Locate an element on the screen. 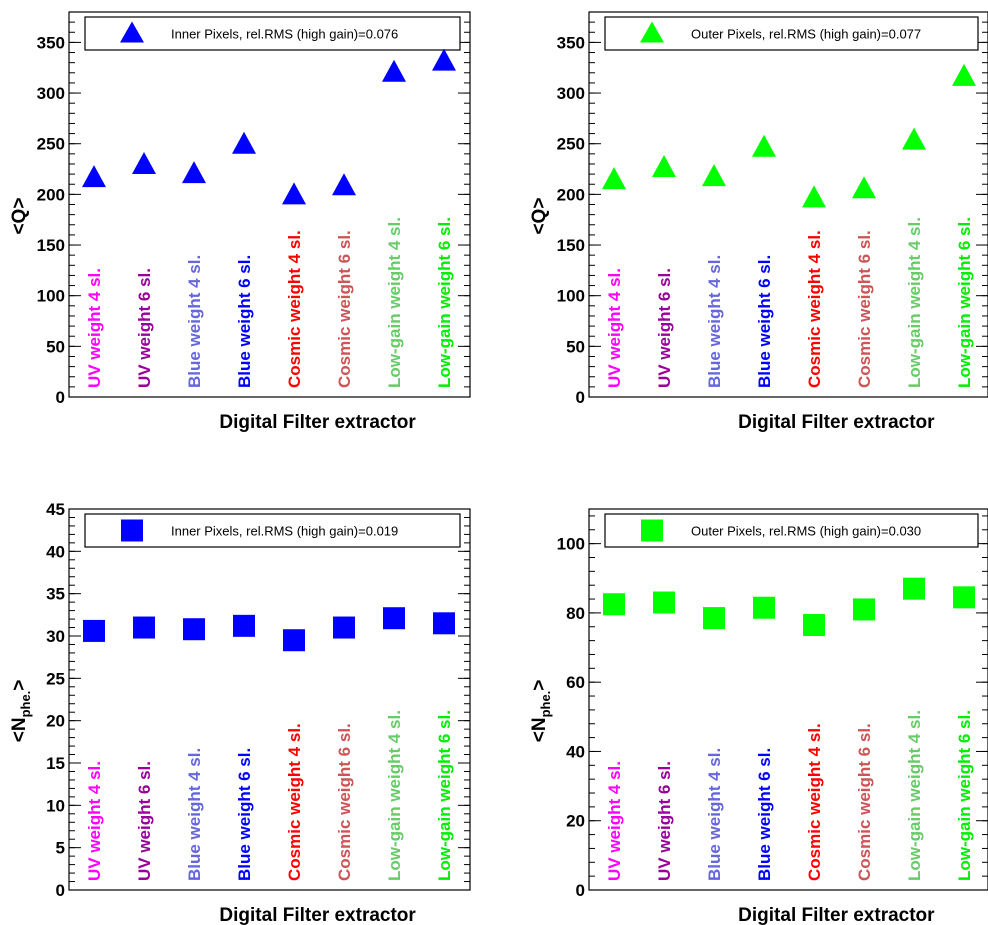 The width and height of the screenshot is (988, 925). y-tick-label: 60 is located at coordinates (575, 682).